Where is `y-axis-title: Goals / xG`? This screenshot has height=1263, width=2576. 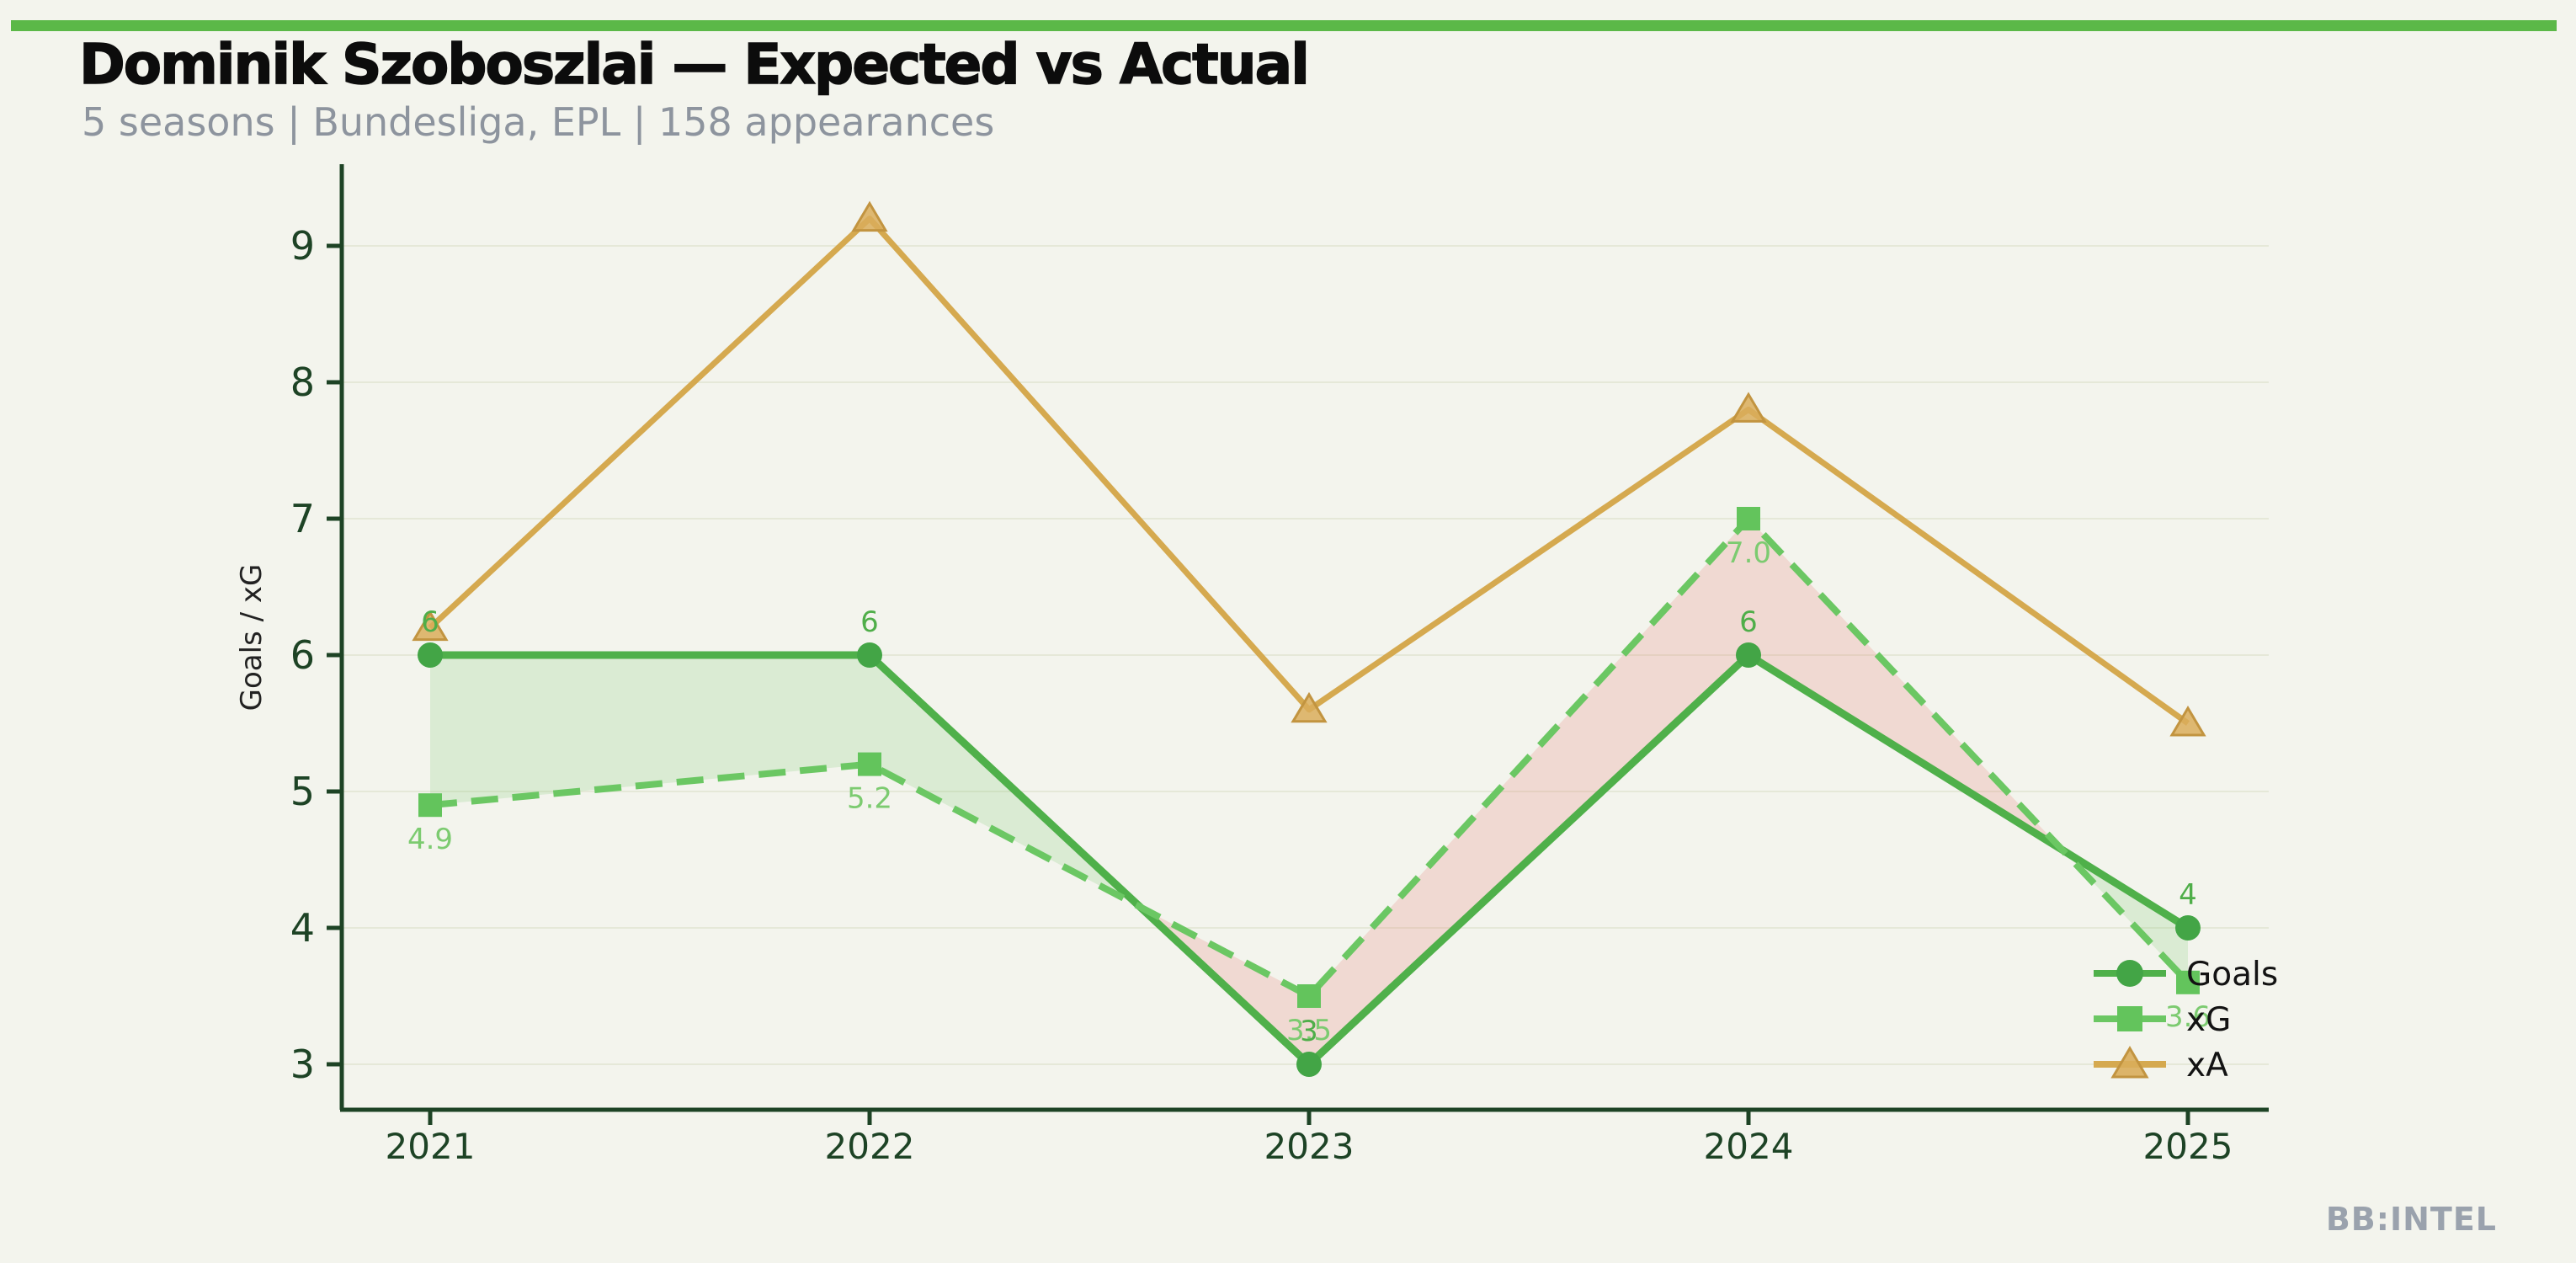
y-axis-title: Goals / xG is located at coordinates (252, 637).